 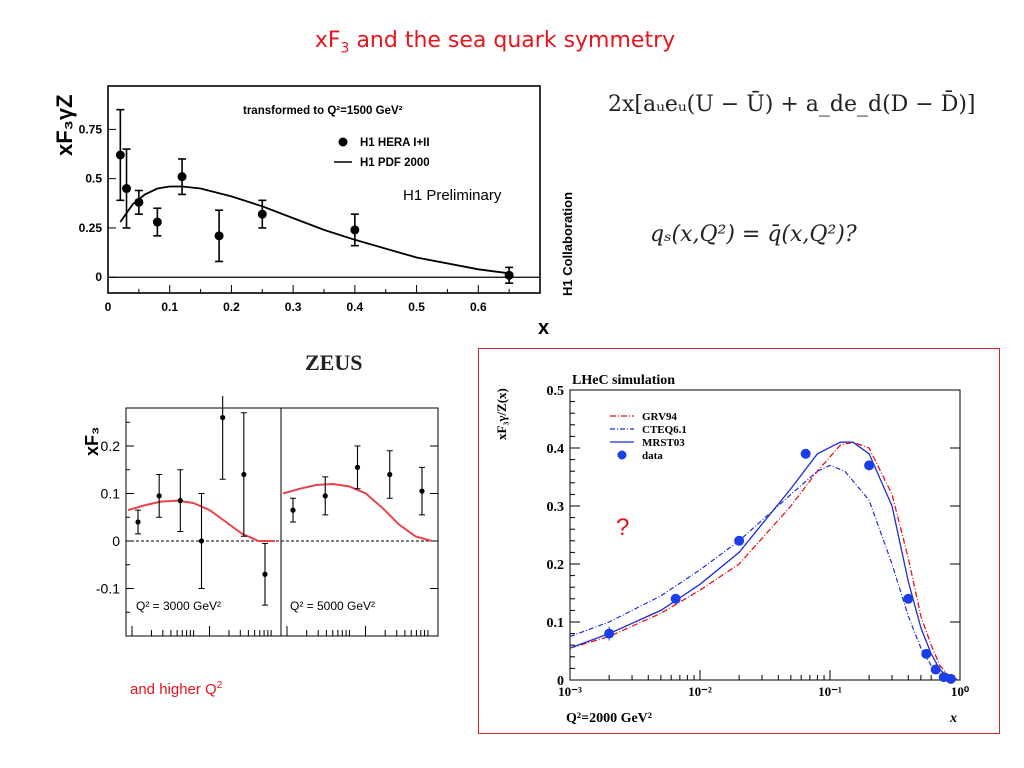 I want to click on lhec-curve-mrst03, so click(x=763, y=561).